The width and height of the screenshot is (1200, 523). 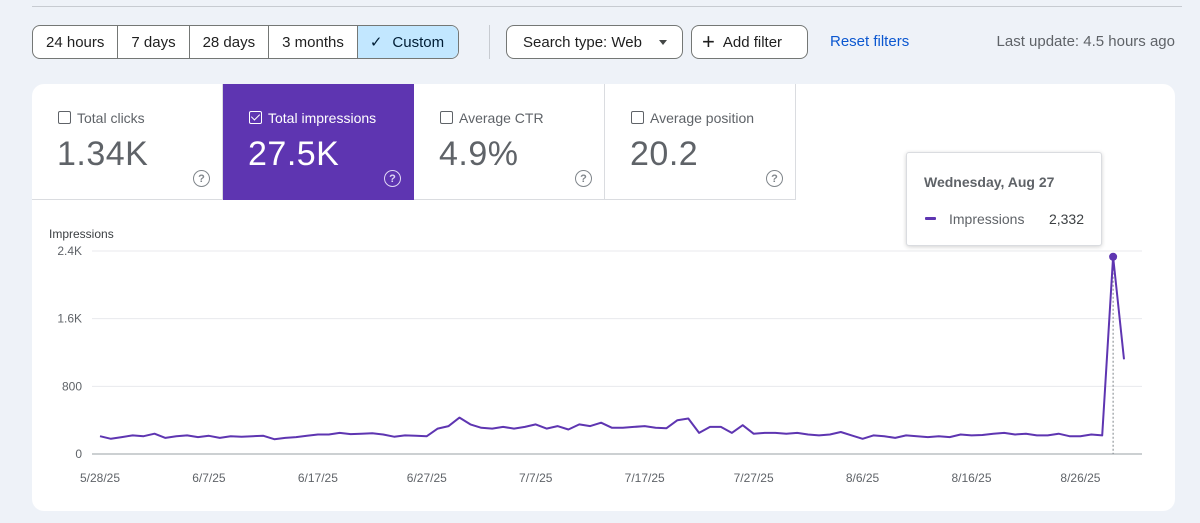 I want to click on legend-swatch, so click(x=930, y=218).